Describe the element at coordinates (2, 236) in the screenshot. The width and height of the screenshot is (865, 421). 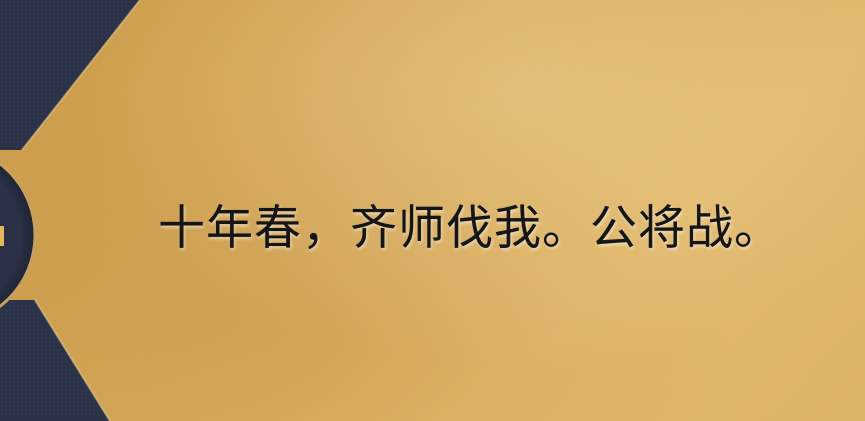
I see `side-circle-accent` at that location.